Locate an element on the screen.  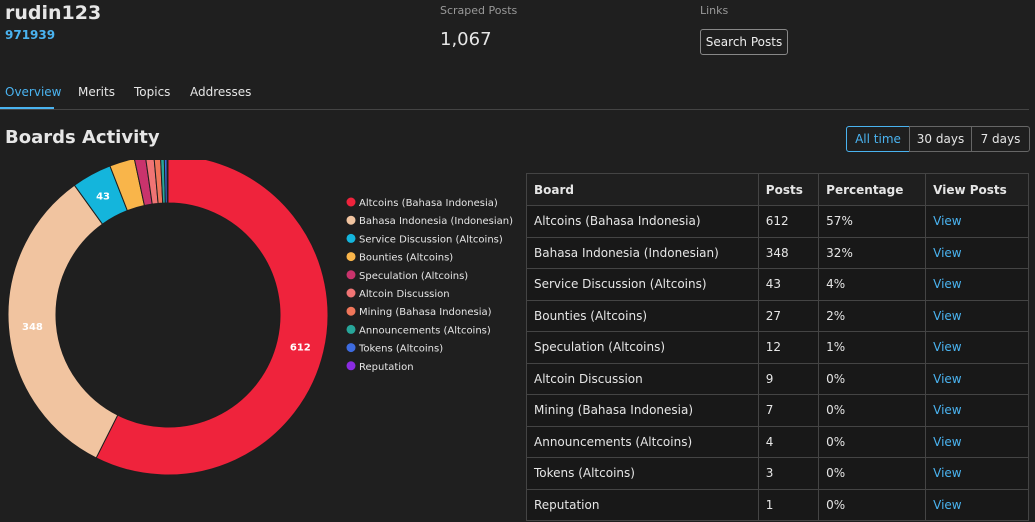
legend-label: Mining (Bahasa Indonesia) is located at coordinates (425, 312).